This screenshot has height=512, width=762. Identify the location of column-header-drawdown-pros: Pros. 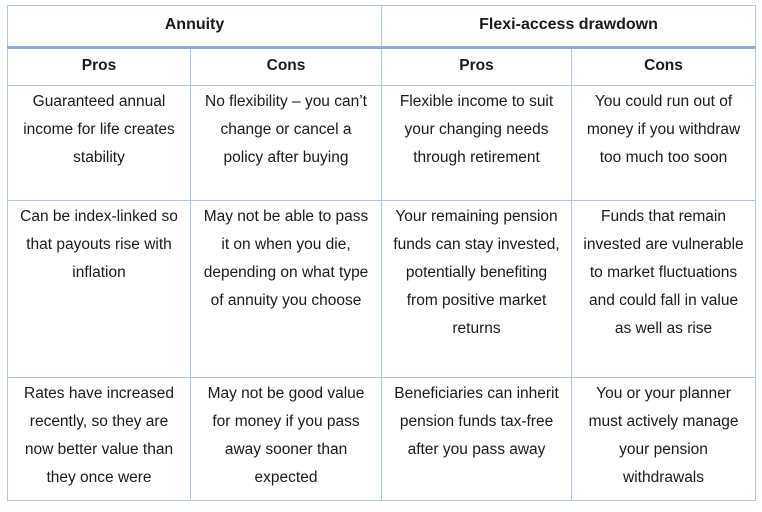
(477, 66).